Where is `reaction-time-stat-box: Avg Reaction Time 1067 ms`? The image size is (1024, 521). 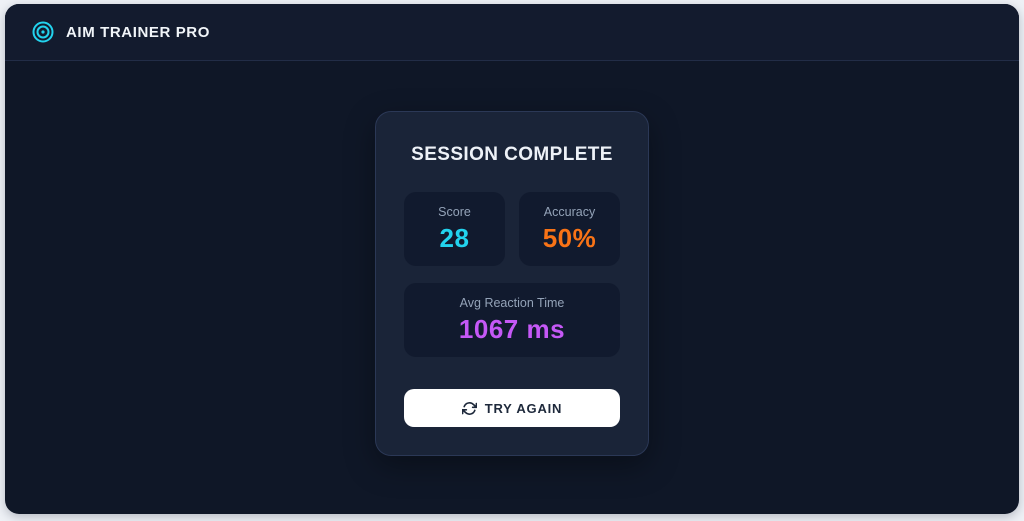 reaction-time-stat-box: Avg Reaction Time 1067 ms is located at coordinates (512, 320).